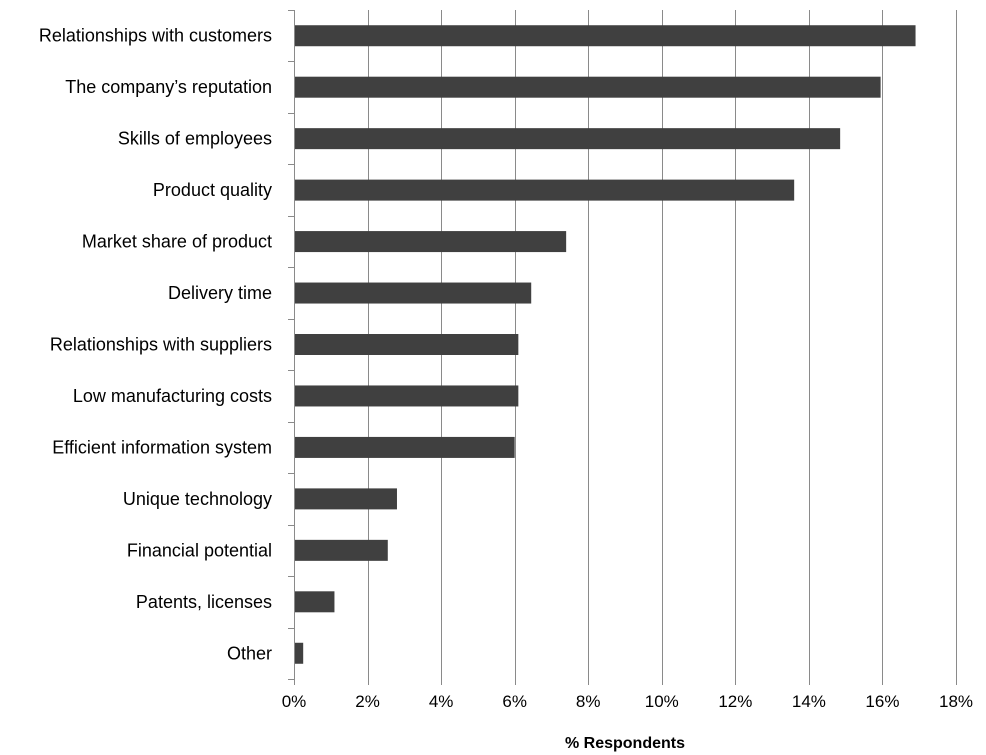 This screenshot has width=986, height=755. I want to click on x-tick-label: 10%, so click(662, 701).